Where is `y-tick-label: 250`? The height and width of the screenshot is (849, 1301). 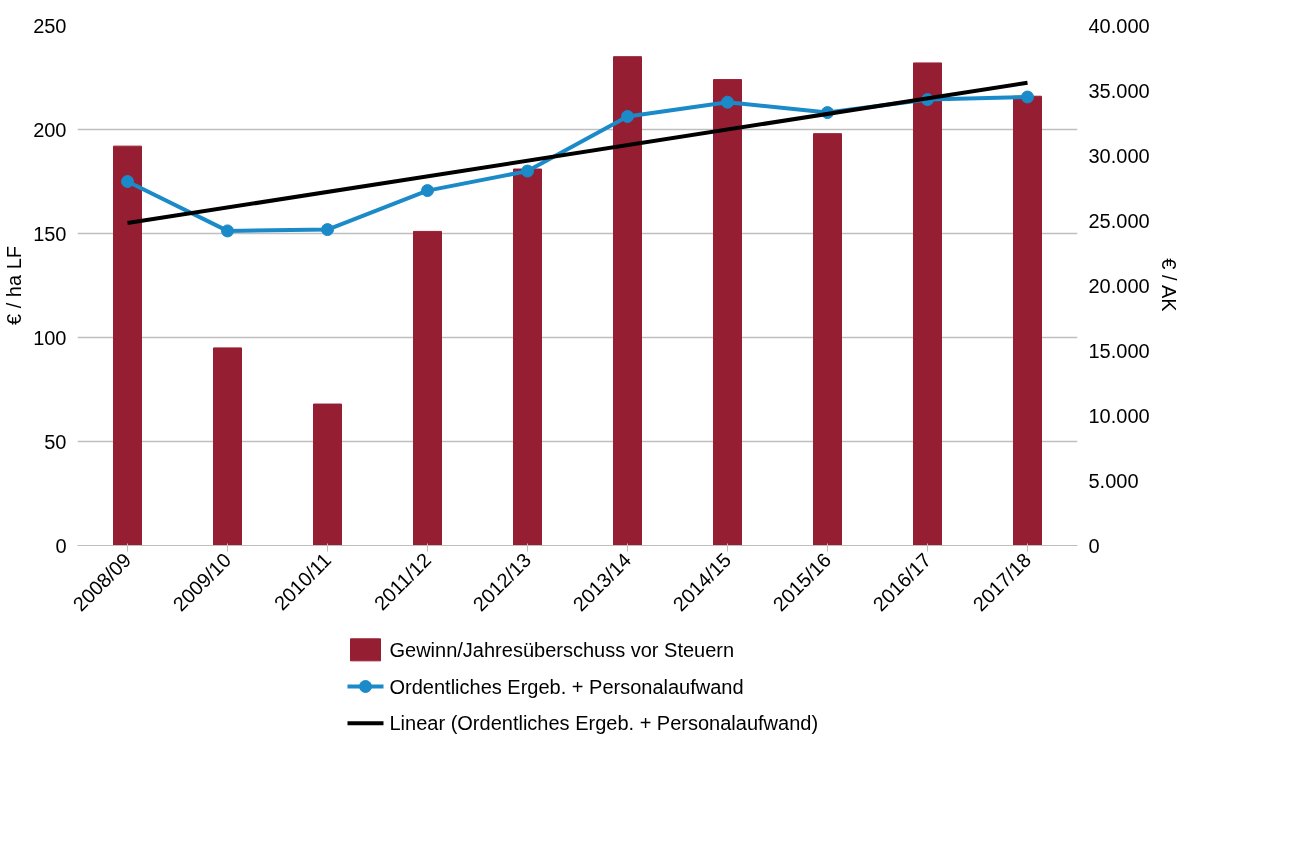 y-tick-label: 250 is located at coordinates (50, 25).